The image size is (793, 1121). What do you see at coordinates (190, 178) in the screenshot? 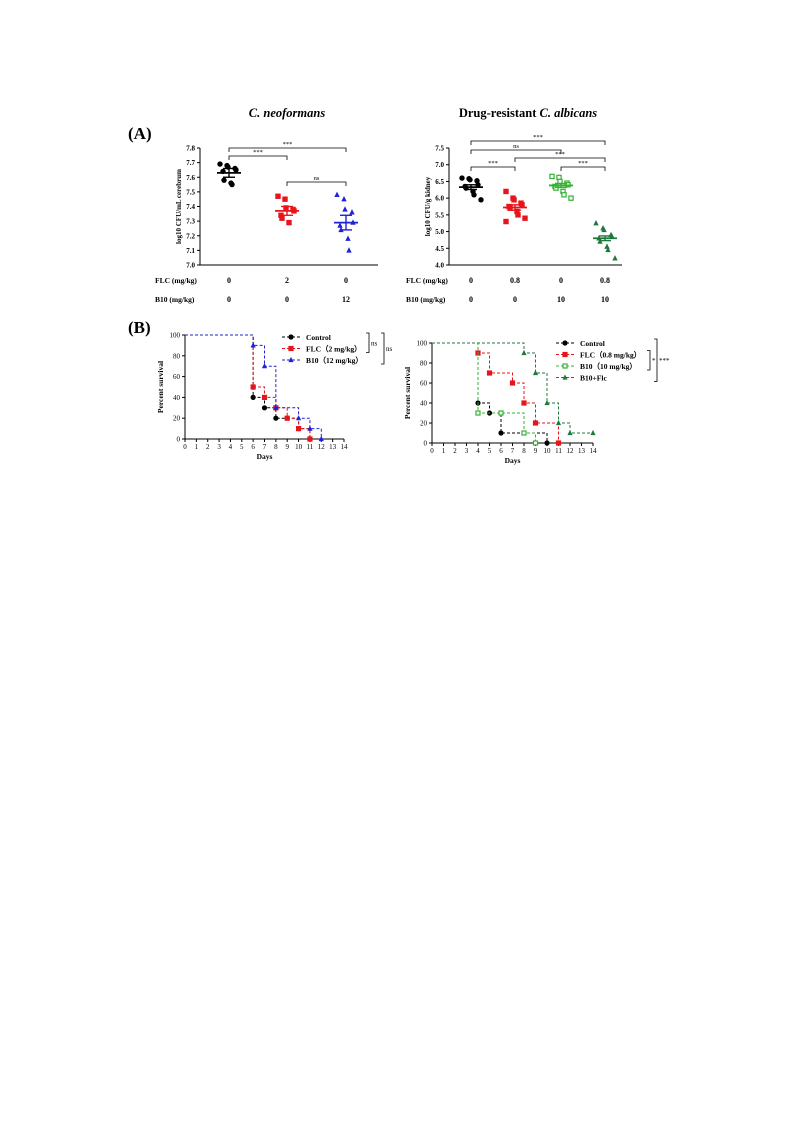
I see `y-tick-label: 7.6` at bounding box center [190, 178].